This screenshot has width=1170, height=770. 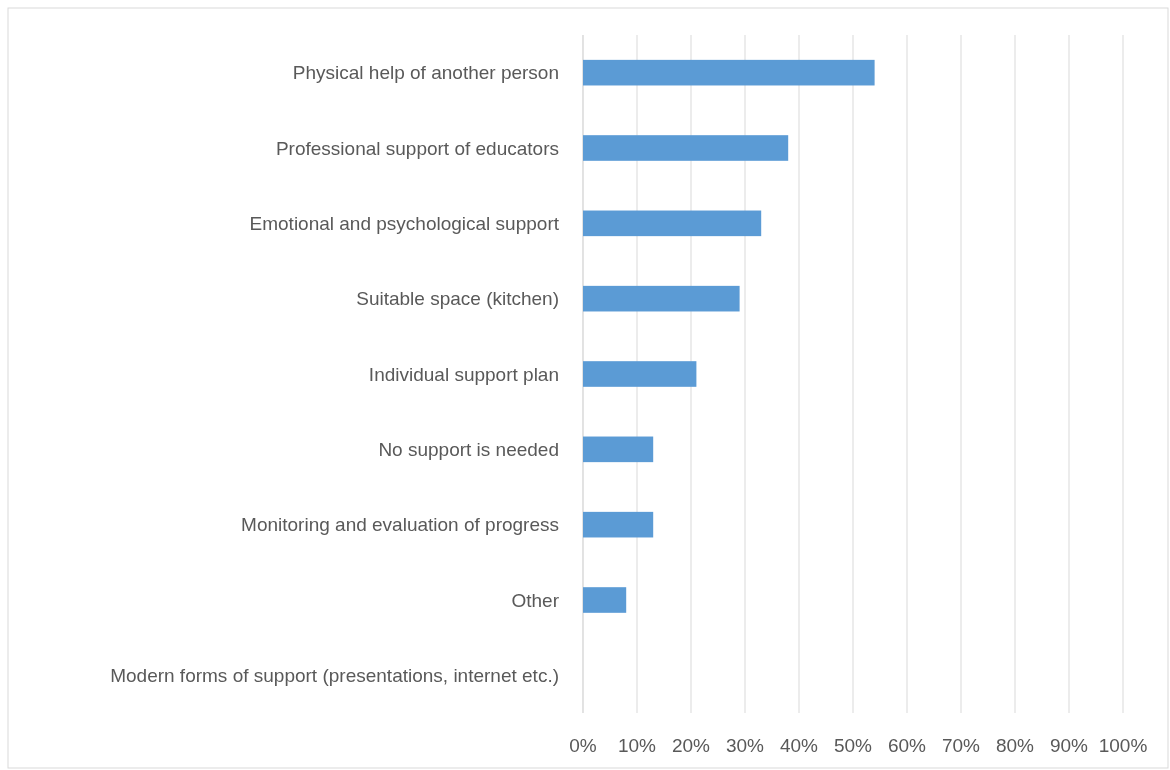 I want to click on y-tick-label: Suitable space (kitchen), so click(x=457, y=299).